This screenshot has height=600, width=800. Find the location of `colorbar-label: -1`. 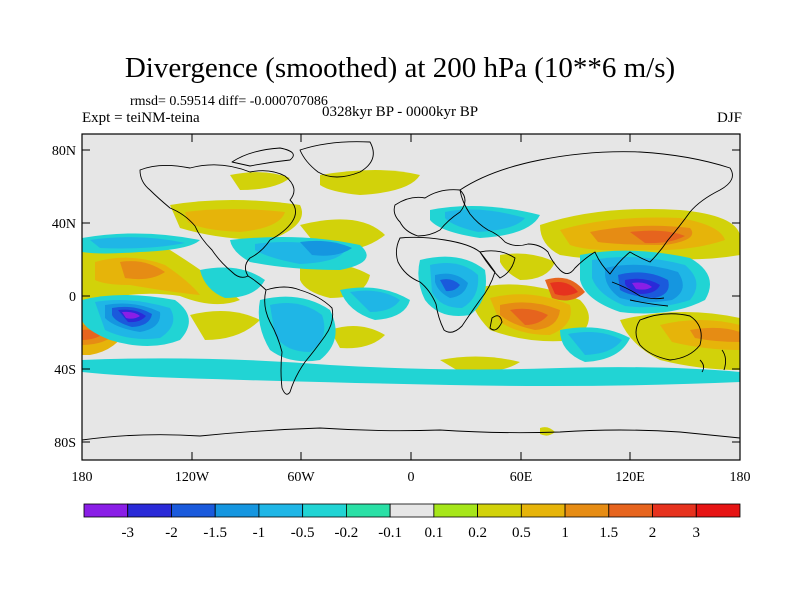

colorbar-label: -1 is located at coordinates (259, 533).